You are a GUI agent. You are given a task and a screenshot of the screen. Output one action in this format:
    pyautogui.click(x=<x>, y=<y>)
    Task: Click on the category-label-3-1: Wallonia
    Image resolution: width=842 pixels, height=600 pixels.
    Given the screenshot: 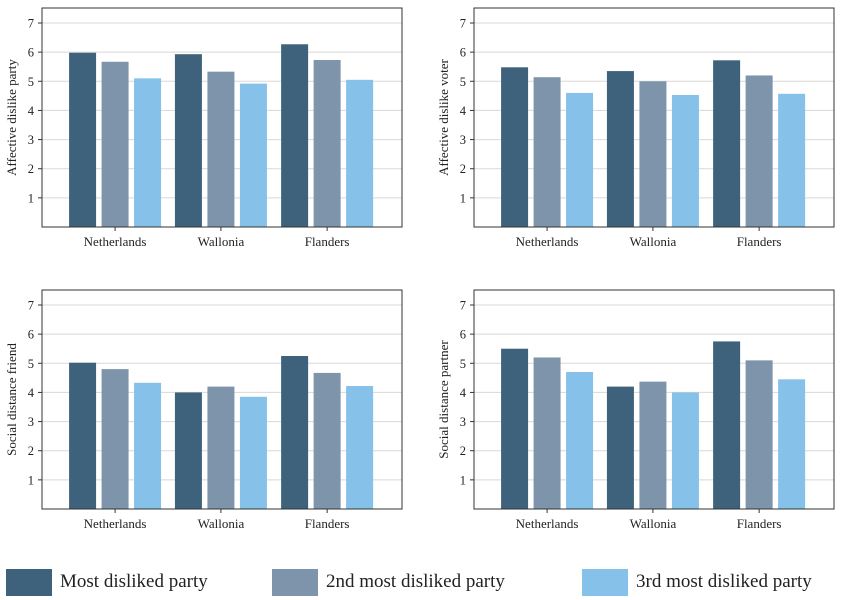 What is the action you would take?
    pyautogui.click(x=653, y=523)
    